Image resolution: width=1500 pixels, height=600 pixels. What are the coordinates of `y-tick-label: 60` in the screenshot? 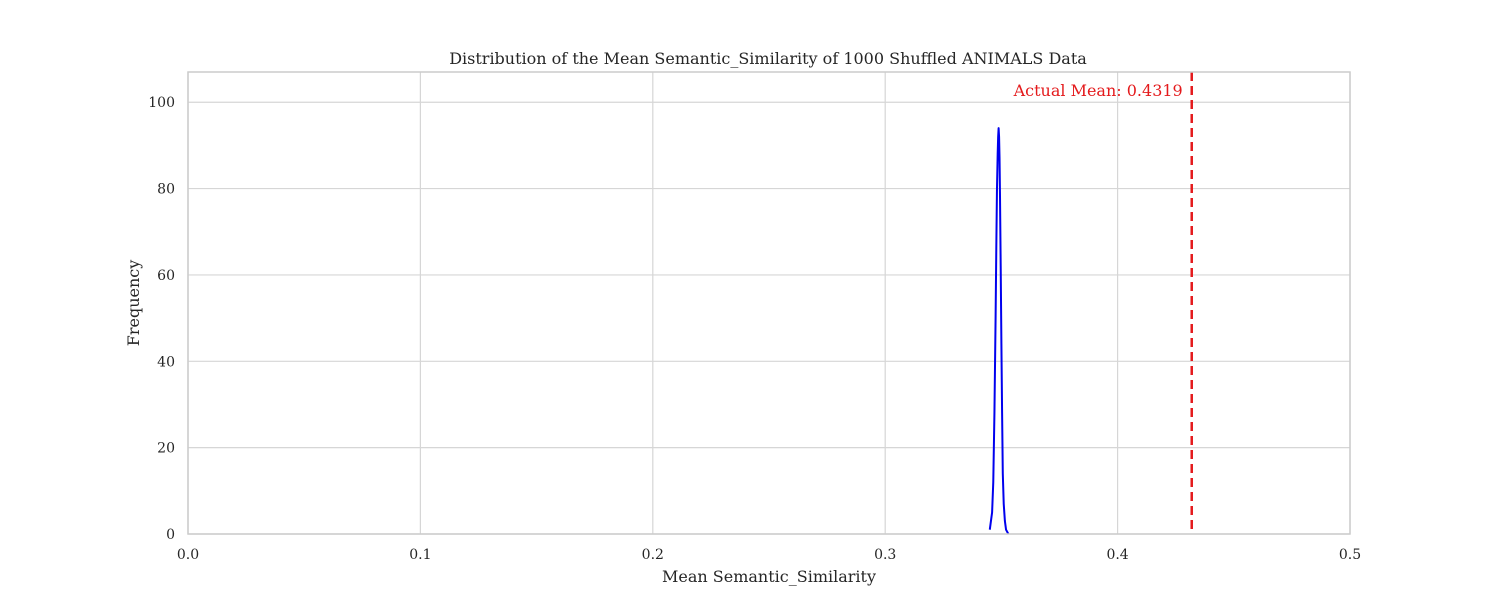 It's located at (166, 276).